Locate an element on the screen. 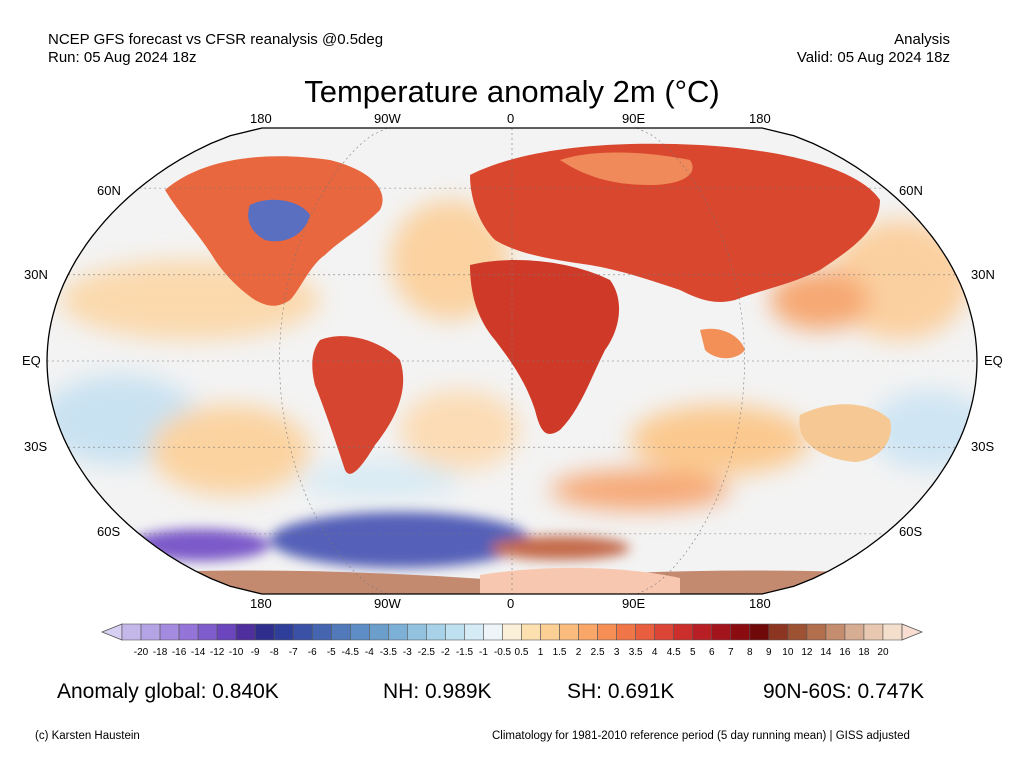 This screenshot has width=1024, height=768. siberia-warm is located at coordinates (626, 168).